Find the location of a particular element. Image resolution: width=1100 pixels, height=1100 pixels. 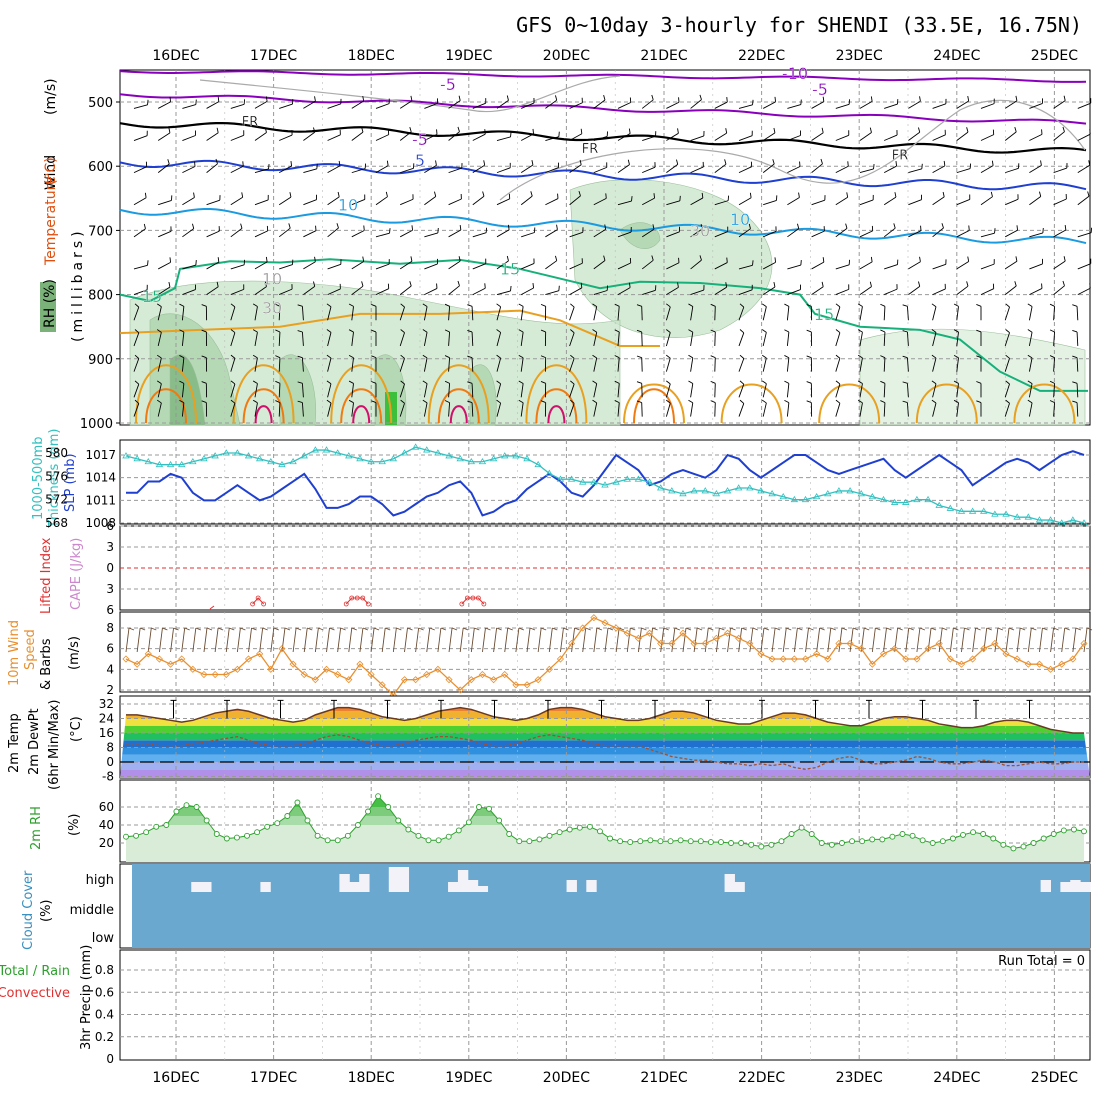

date-label-bottom: 20DEC is located at coordinates (566, 1078).